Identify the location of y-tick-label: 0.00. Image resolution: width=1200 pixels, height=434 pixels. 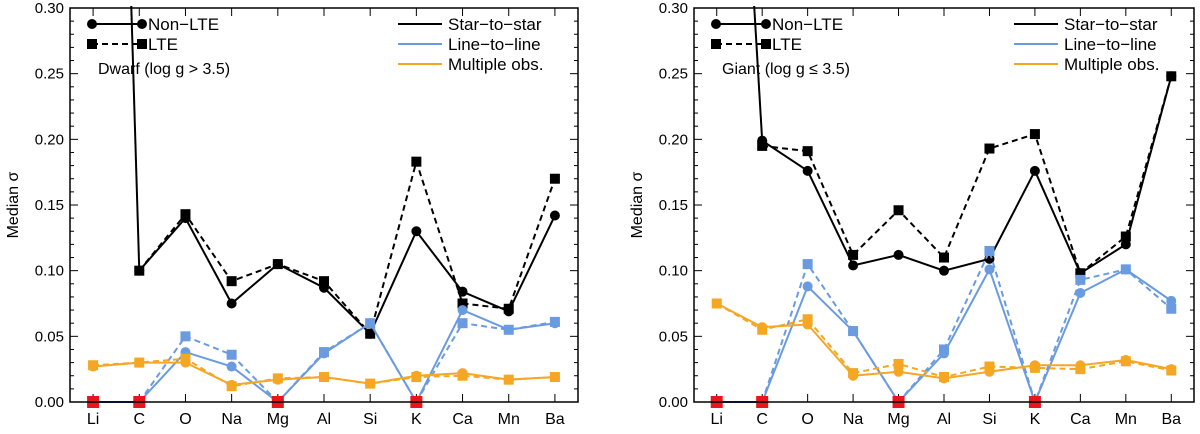
(673, 402).